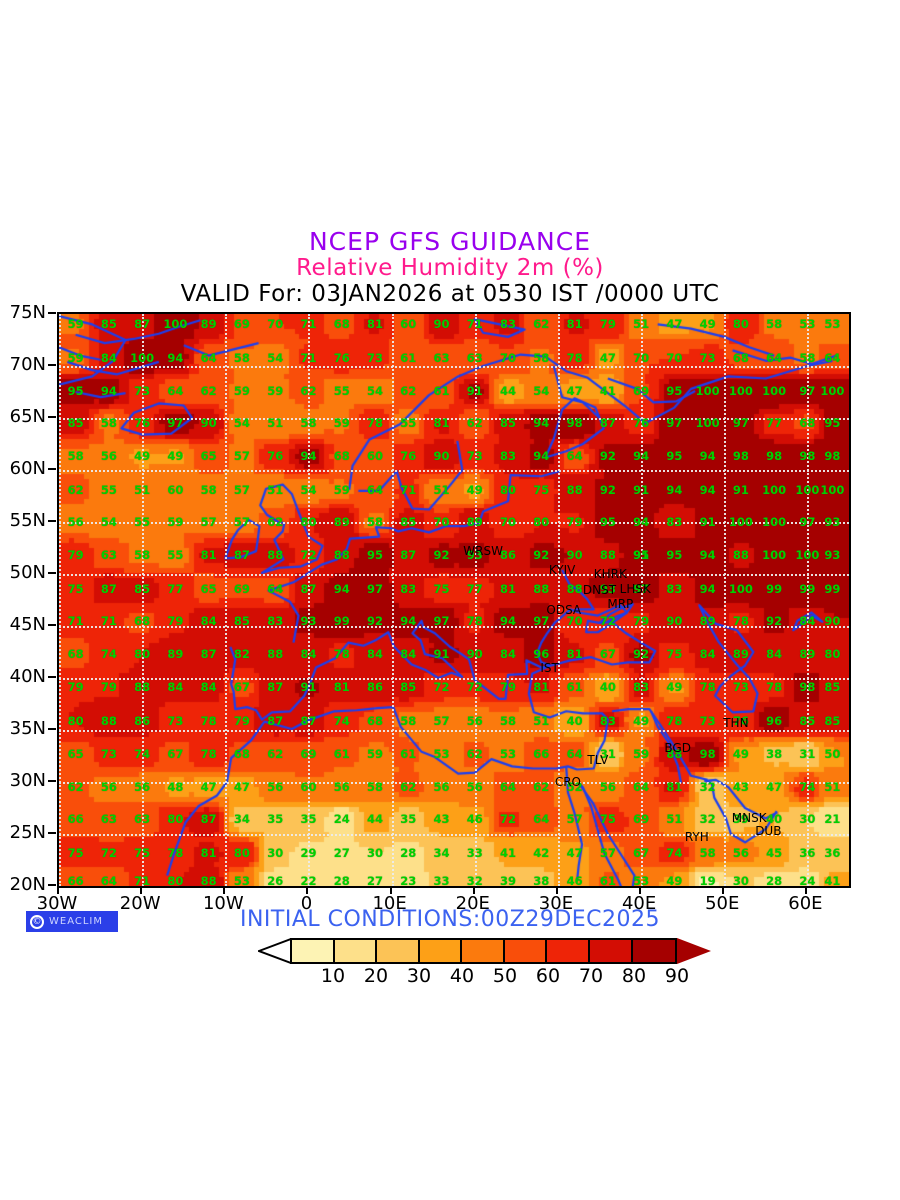  What do you see at coordinates (474, 654) in the screenshot?
I see `grid-value-label: 90` at bounding box center [474, 654].